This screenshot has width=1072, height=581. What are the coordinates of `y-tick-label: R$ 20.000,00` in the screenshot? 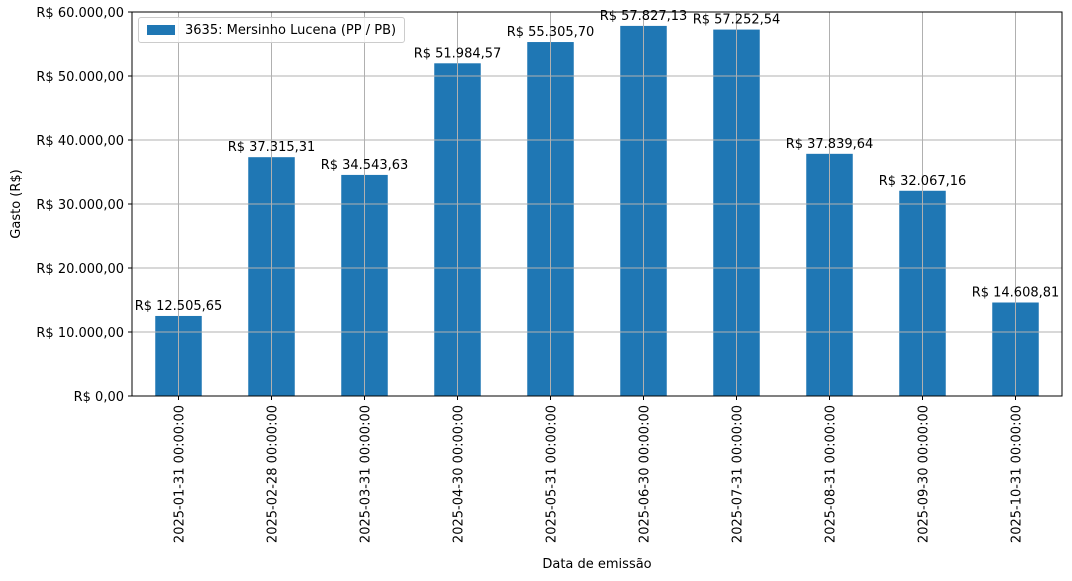 It's located at (80, 269).